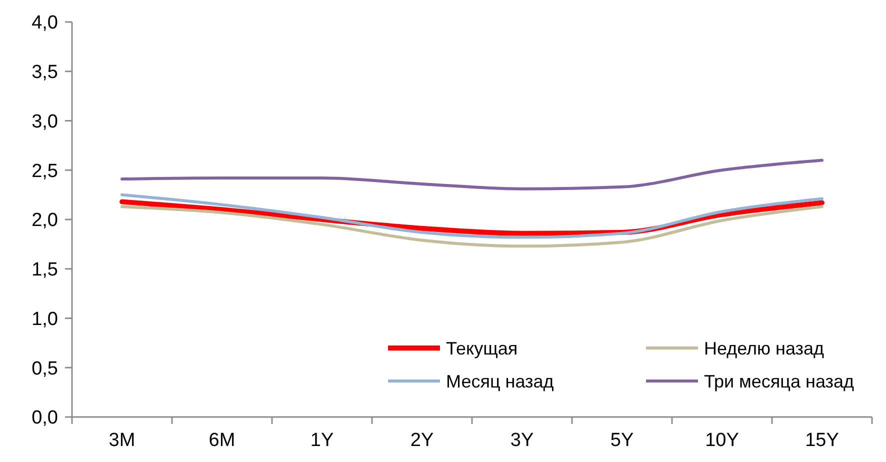 The height and width of the screenshot is (462, 886). Describe the element at coordinates (779, 381) in the screenshot. I see `legend-label: Три месяца назад` at that location.